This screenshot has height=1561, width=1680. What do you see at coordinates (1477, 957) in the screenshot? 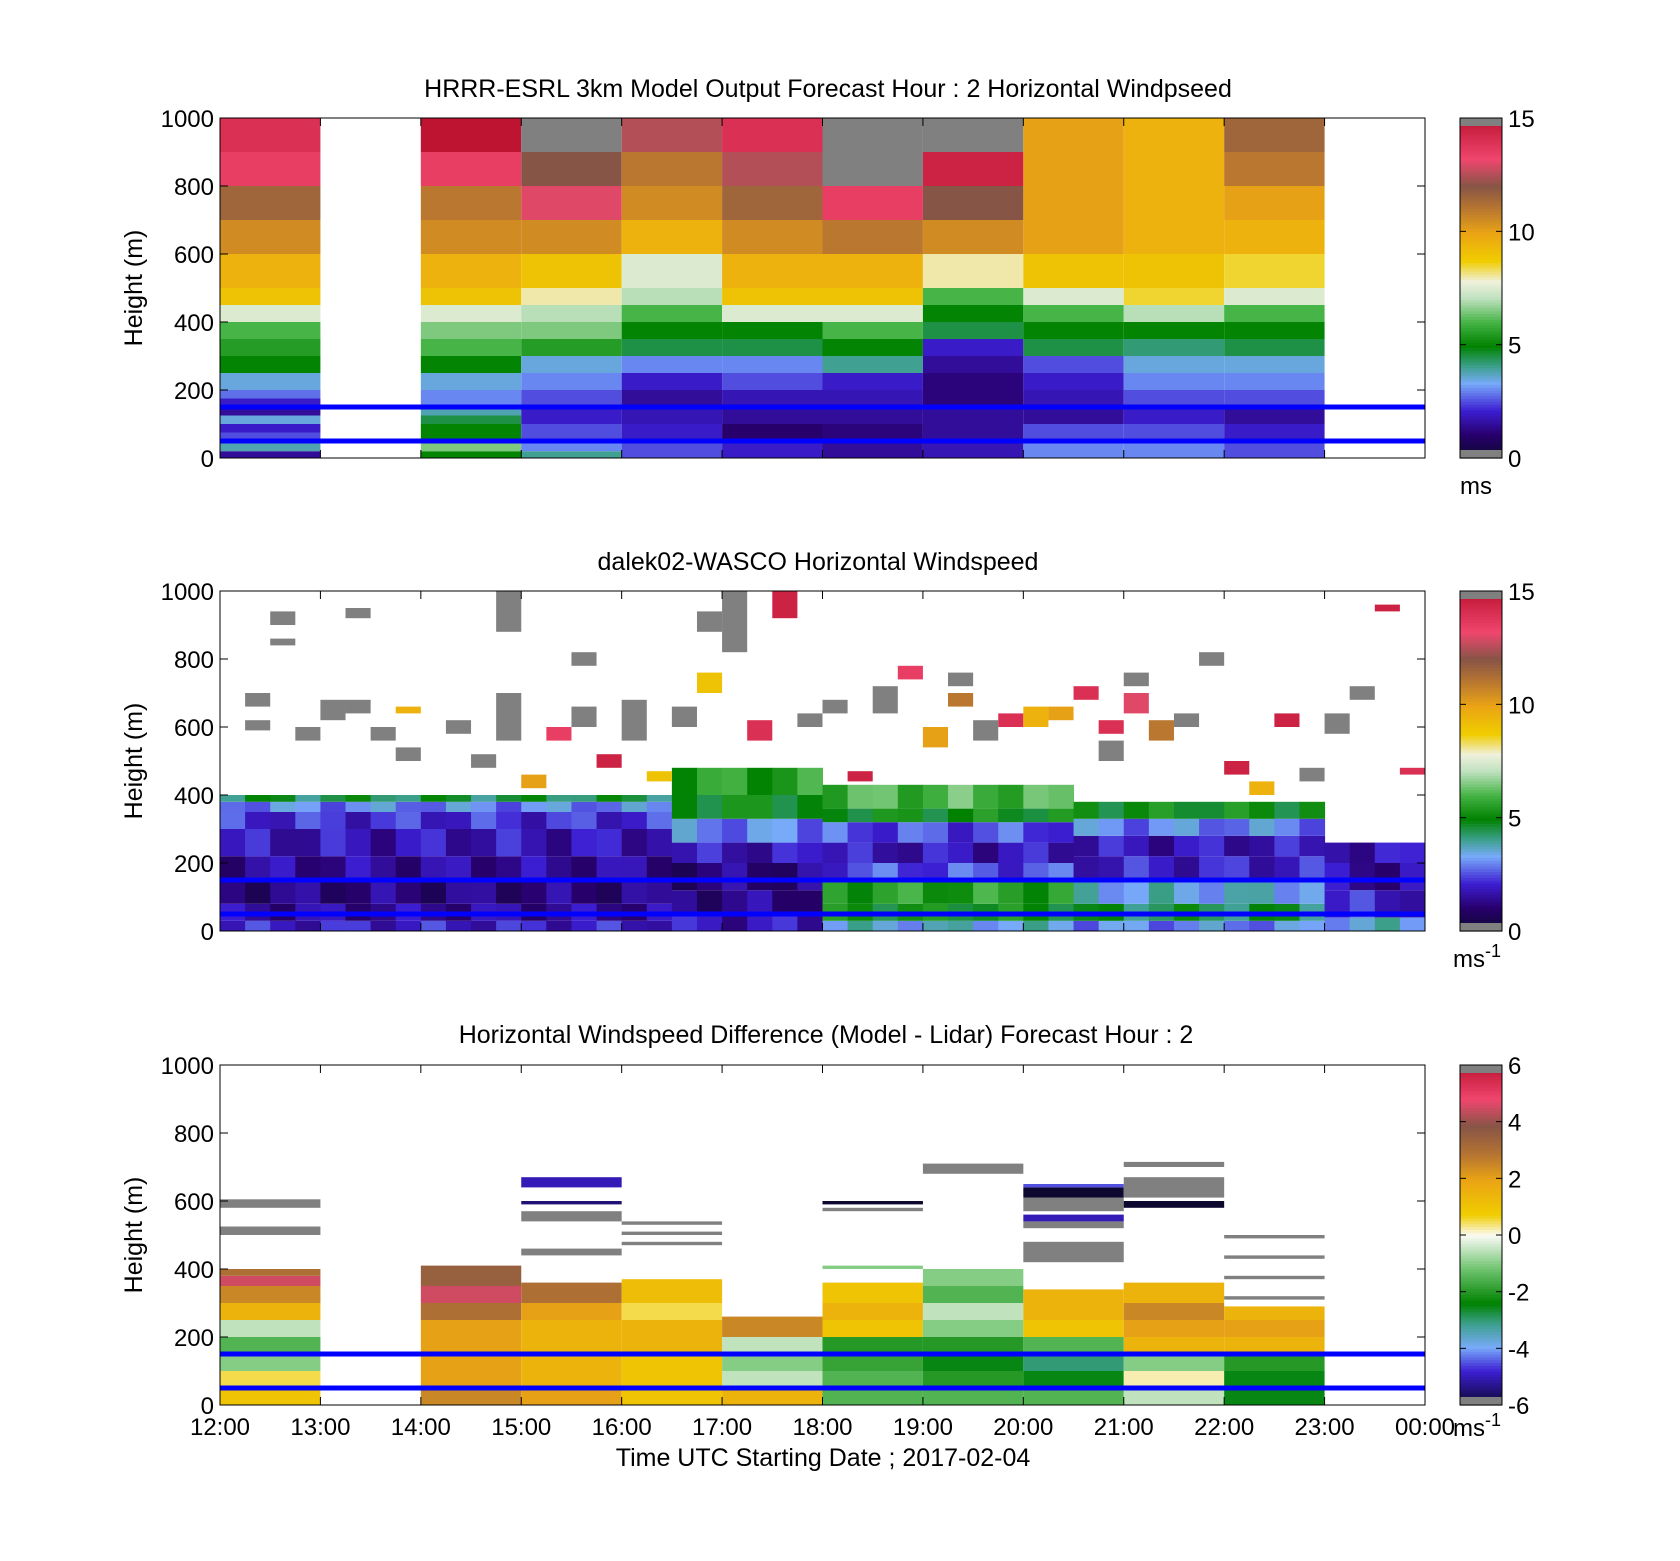
I see `colorbar-unit: ms-1` at bounding box center [1477, 957].